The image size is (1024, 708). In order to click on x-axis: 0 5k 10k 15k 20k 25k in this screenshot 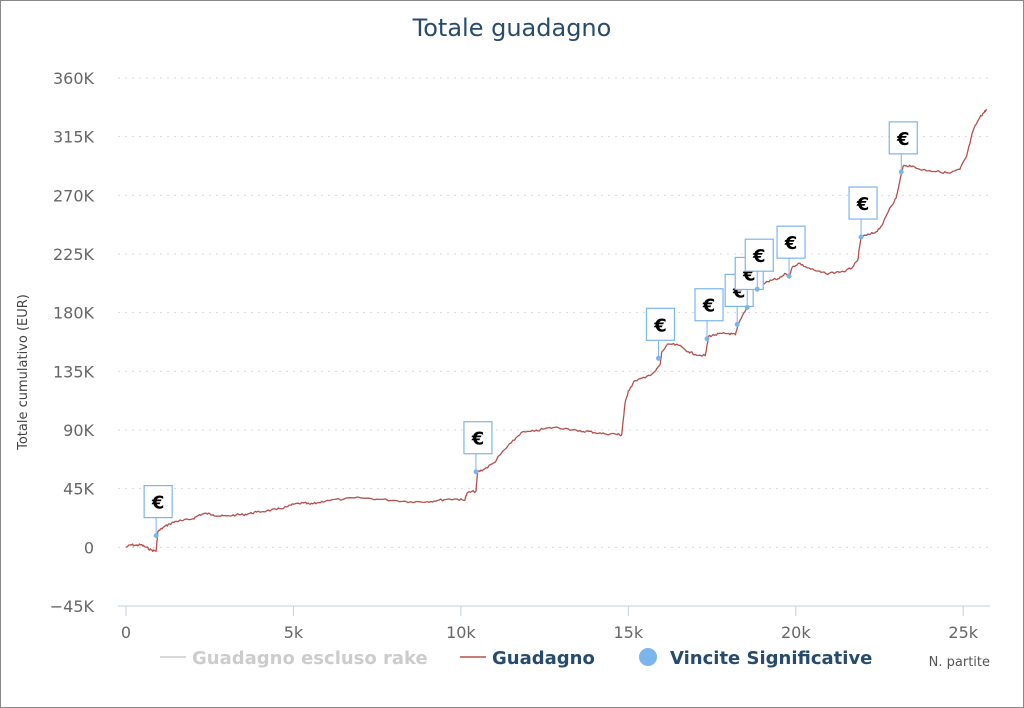, I will do `click(554, 623)`.